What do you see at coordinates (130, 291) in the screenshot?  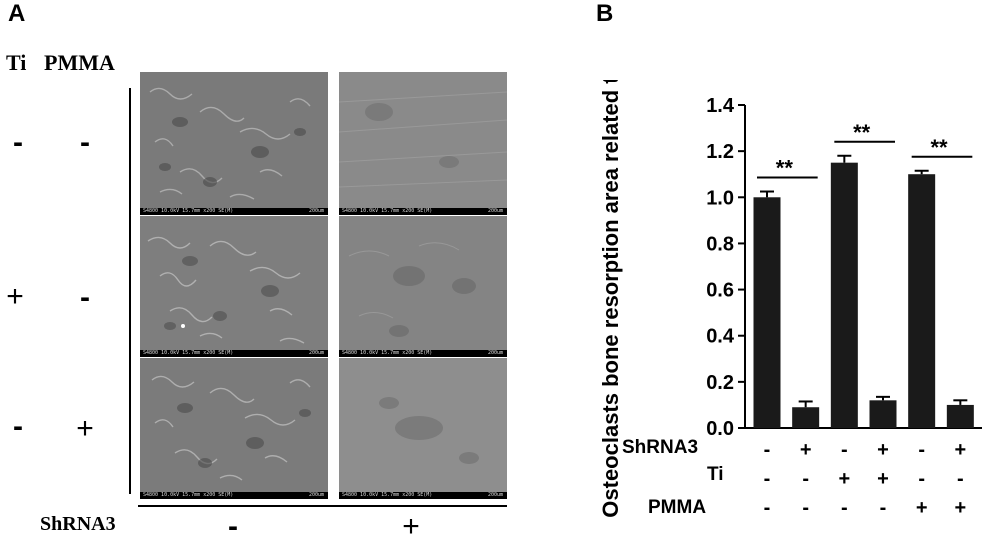 I see `vertical-divider` at bounding box center [130, 291].